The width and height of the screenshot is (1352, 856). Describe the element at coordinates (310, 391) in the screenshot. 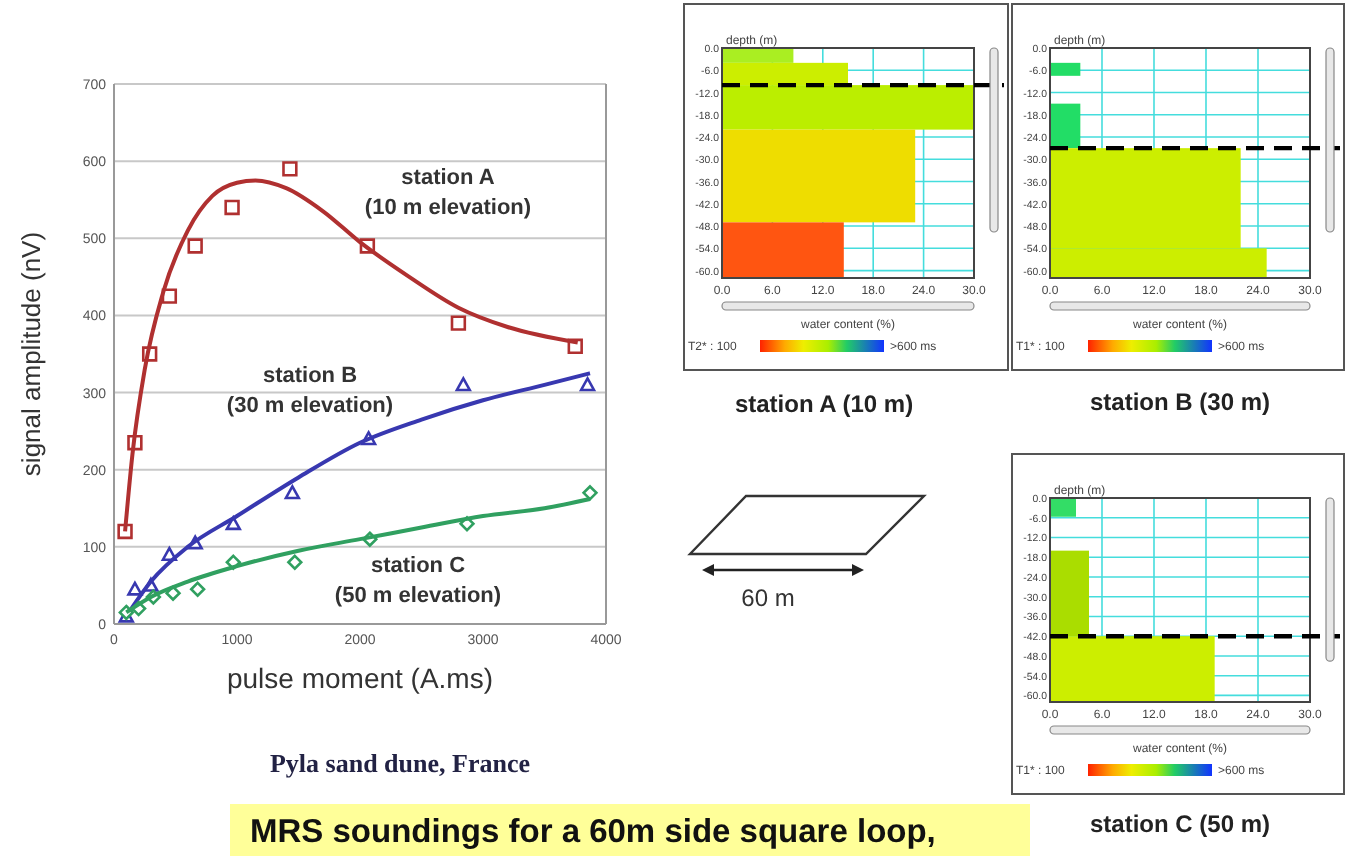

I see `series-label: station B (30 m elevation)` at that location.